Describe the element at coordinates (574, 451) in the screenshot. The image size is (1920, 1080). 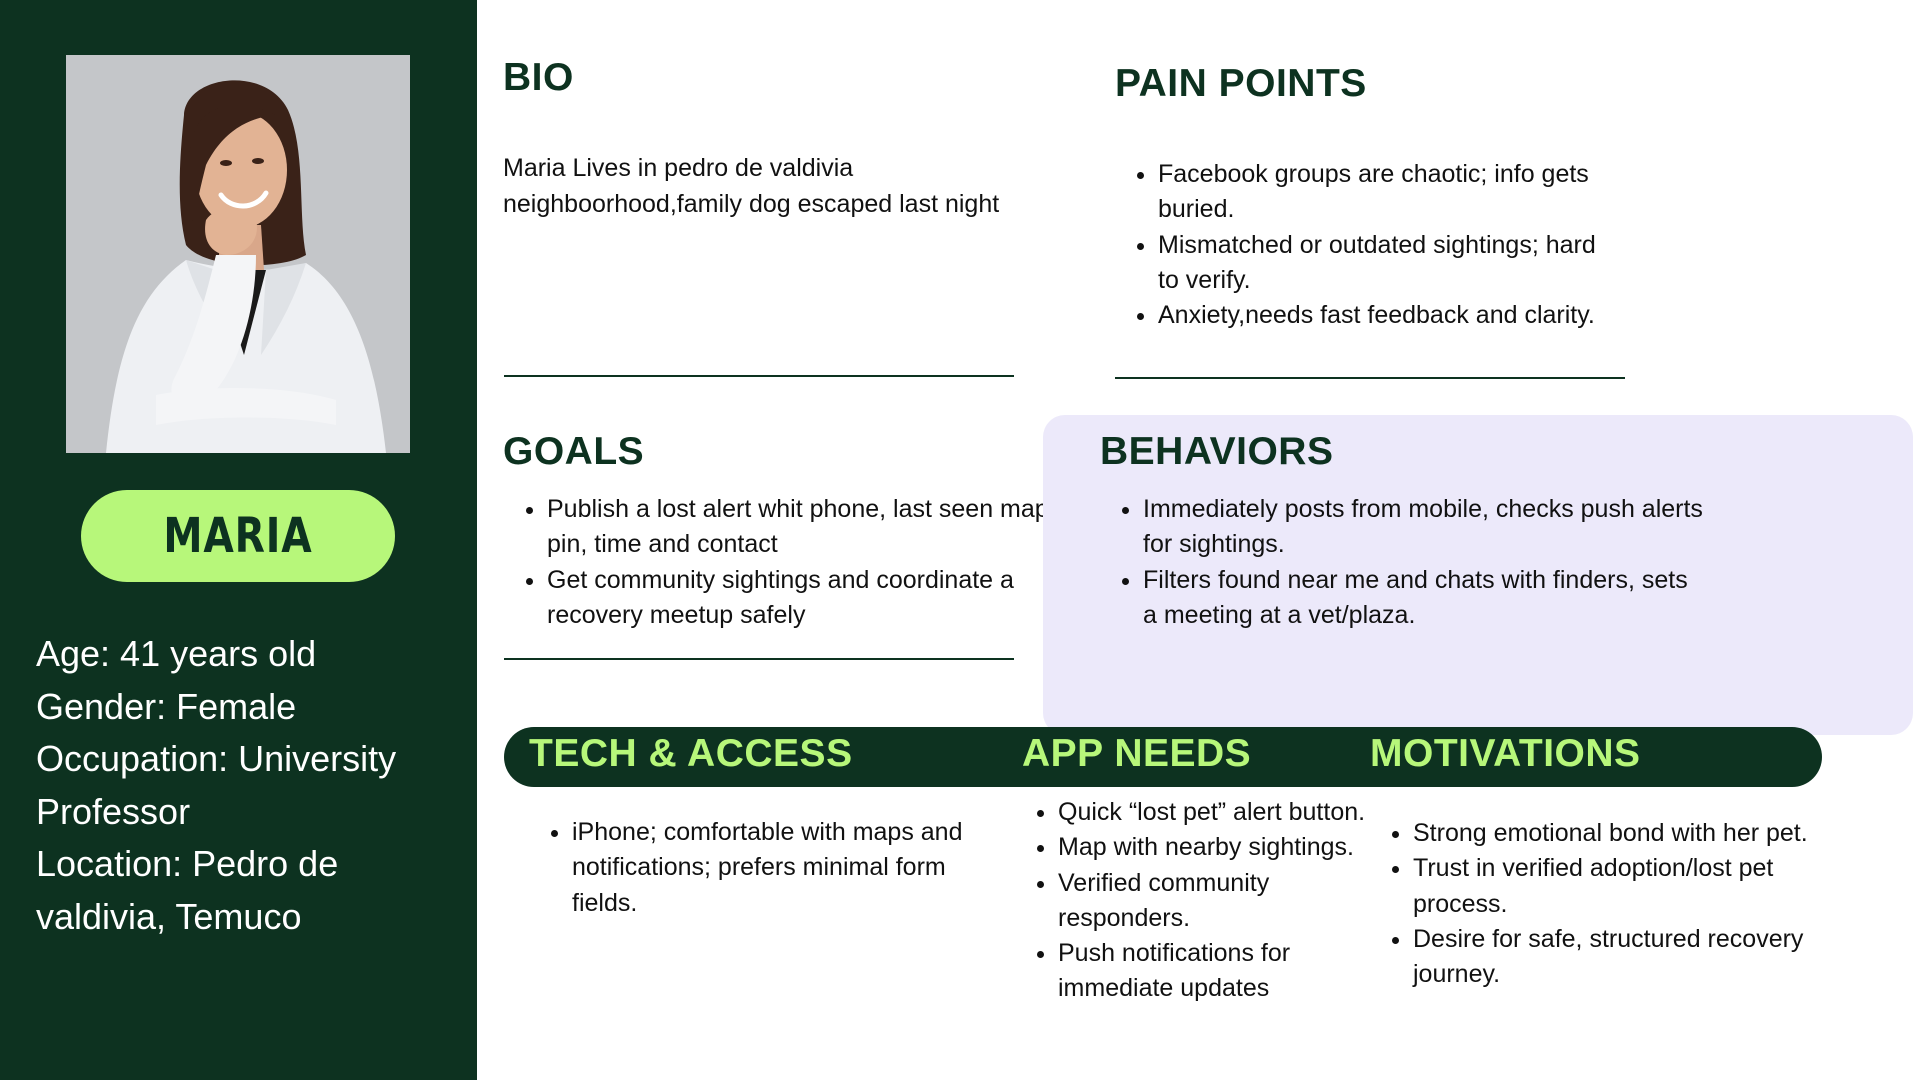
I see `goals-heading: GOALS` at that location.